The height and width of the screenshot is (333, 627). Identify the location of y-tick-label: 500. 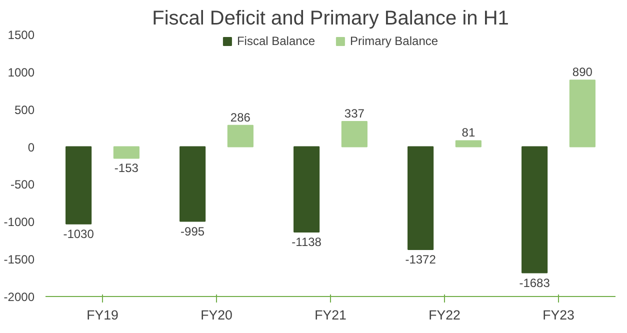
(24, 109).